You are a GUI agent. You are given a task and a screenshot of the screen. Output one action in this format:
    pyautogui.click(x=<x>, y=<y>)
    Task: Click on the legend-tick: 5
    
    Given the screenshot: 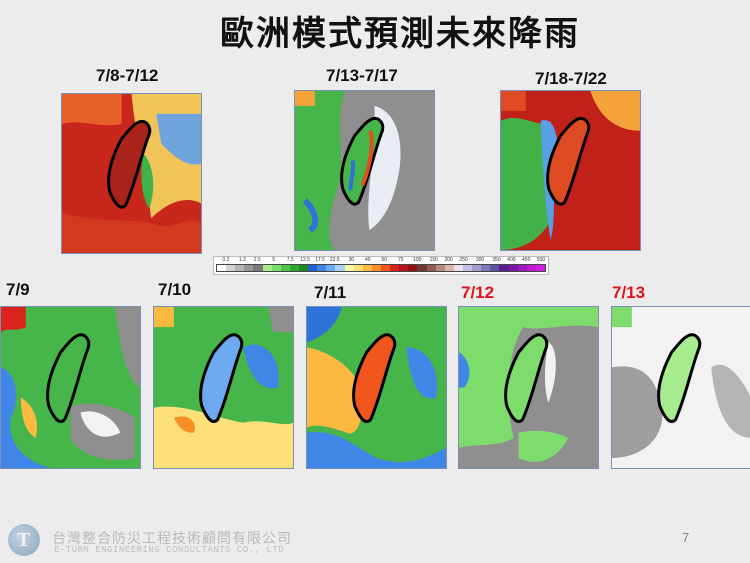 What is the action you would take?
    pyautogui.click(x=274, y=260)
    